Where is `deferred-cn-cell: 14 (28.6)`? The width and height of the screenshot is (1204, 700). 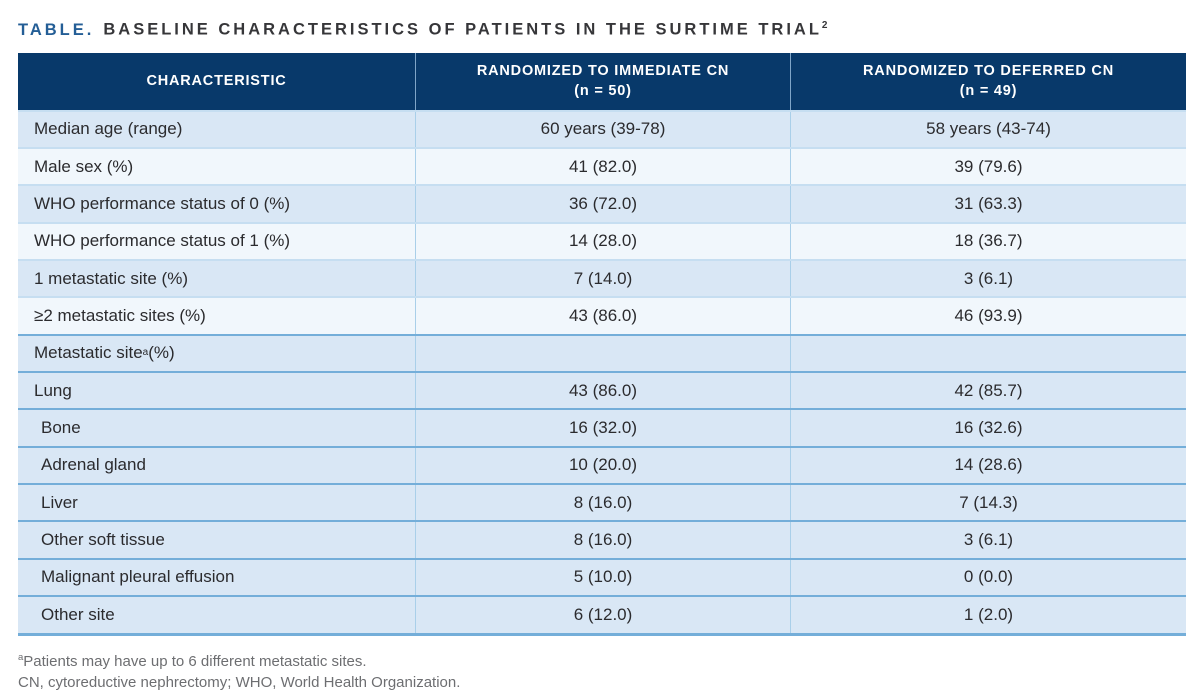
deferred-cn-cell: 14 (28.6) is located at coordinates (988, 465).